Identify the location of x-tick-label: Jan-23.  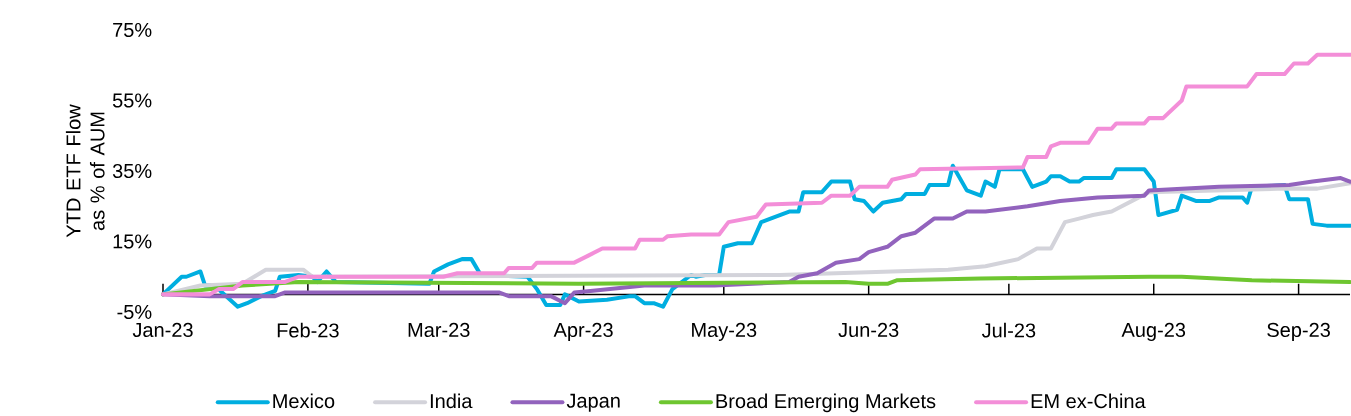
(162, 330).